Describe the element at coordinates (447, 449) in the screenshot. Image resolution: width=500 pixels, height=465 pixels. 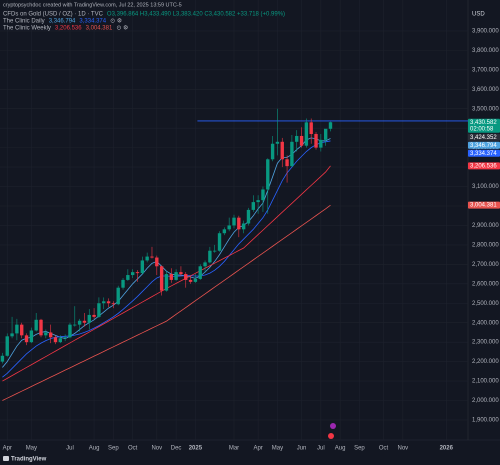
I see `x-tick-label: 2026` at that location.